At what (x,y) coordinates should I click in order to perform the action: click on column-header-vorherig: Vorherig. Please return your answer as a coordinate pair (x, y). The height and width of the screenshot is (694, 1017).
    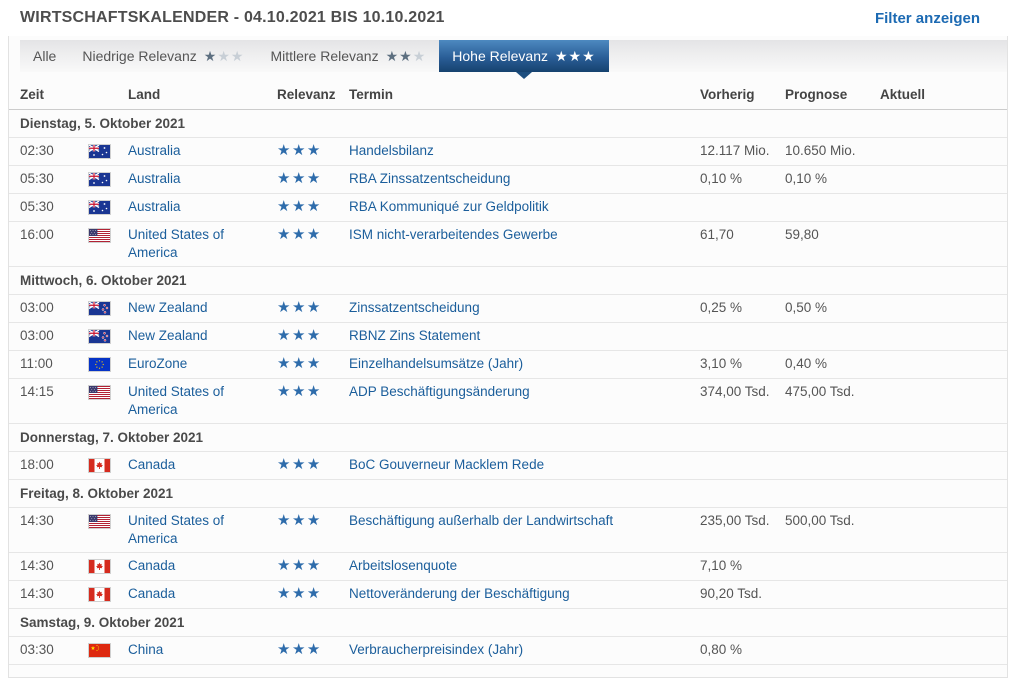
    Looking at the image, I should click on (727, 94).